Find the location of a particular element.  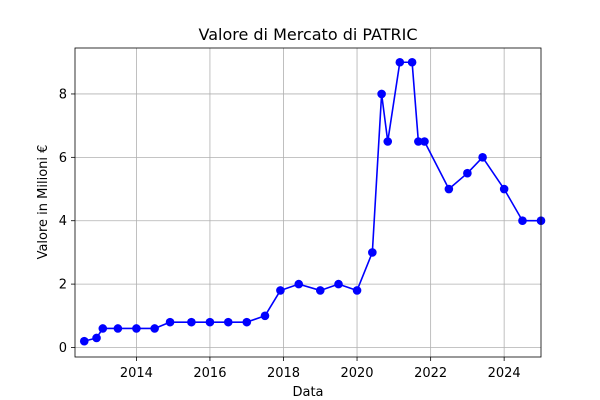

y-tick-label: 8 is located at coordinates (63, 94).